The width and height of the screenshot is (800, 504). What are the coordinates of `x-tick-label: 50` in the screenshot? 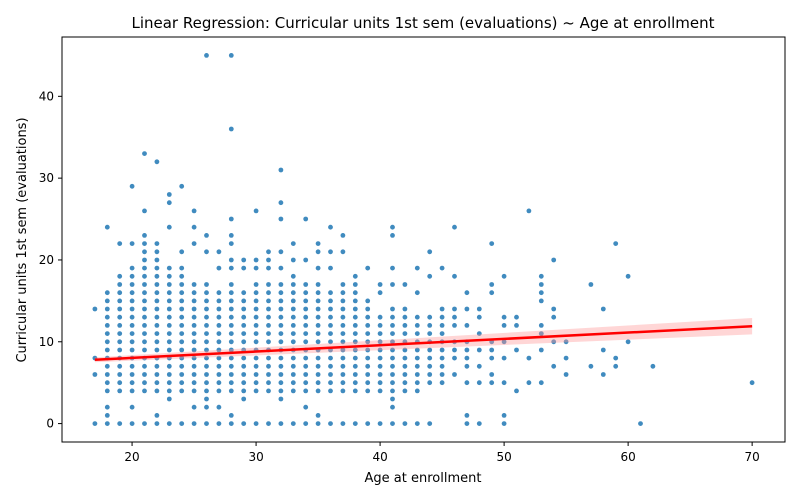 It's located at (503, 457).